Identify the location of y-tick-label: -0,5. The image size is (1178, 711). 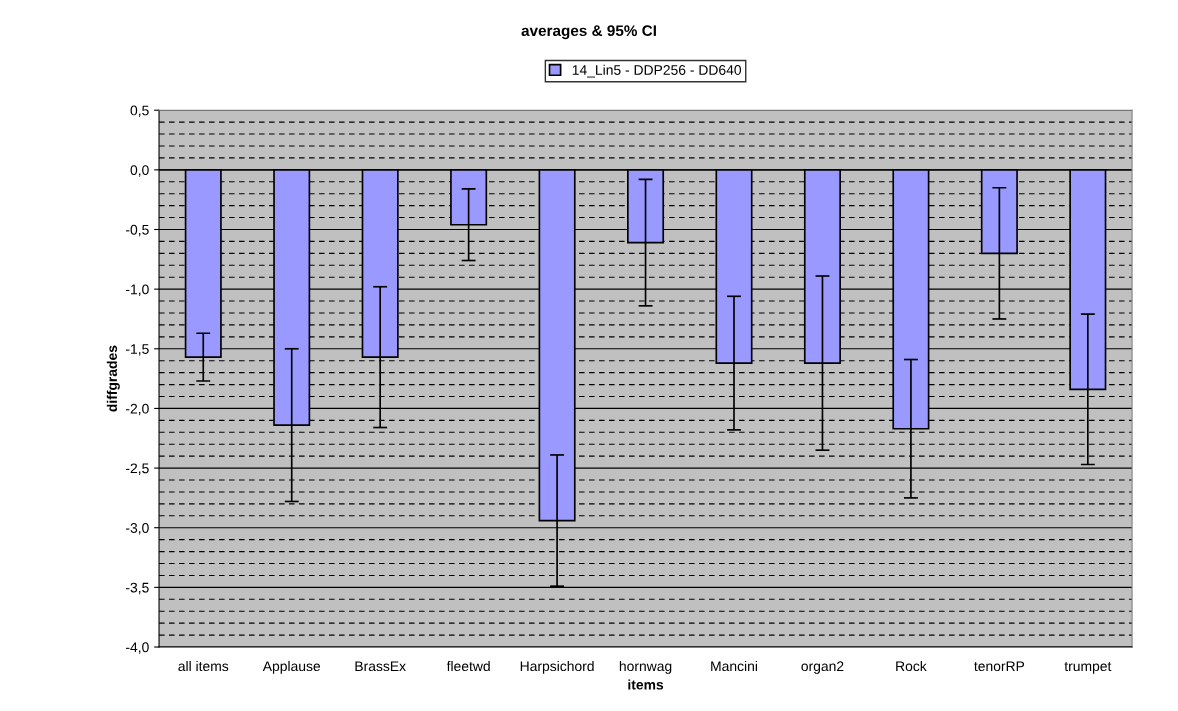
(137, 230).